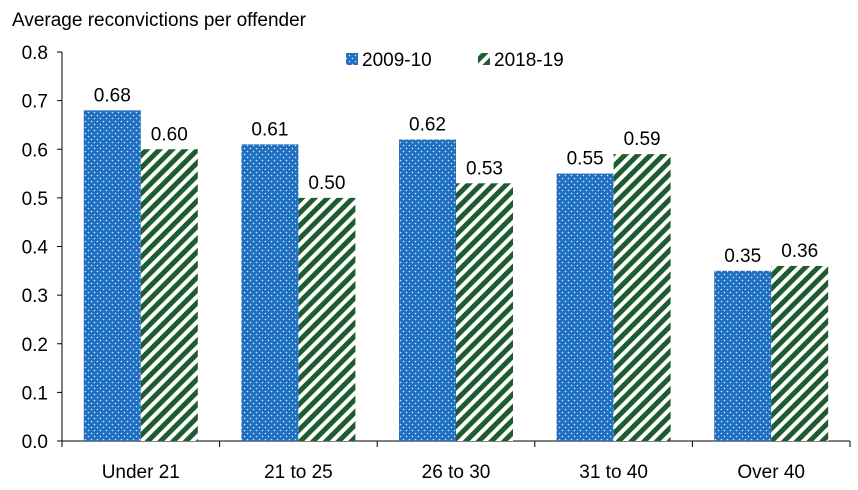  Describe the element at coordinates (397, 60) in the screenshot. I see `legend-label: 2009-10` at that location.